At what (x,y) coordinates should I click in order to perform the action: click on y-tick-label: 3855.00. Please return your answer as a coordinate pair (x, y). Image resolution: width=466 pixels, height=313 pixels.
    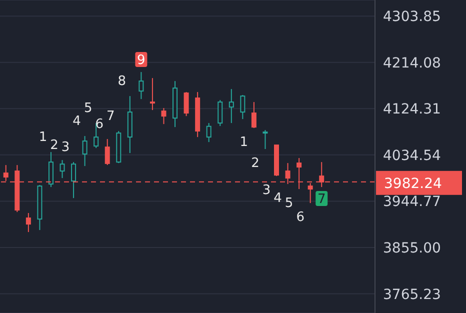
    Looking at the image, I should click on (412, 248).